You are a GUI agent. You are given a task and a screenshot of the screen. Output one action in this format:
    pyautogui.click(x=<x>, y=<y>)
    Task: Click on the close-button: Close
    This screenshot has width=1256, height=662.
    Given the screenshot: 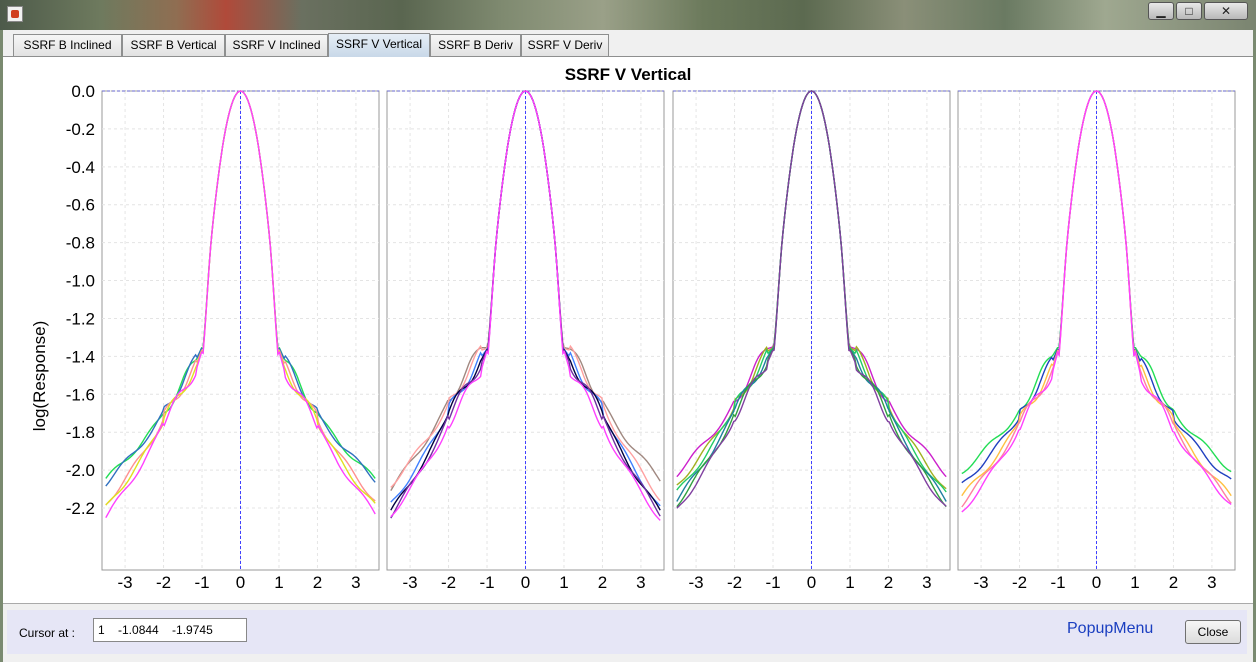 What is the action you would take?
    pyautogui.click(x=1213, y=632)
    